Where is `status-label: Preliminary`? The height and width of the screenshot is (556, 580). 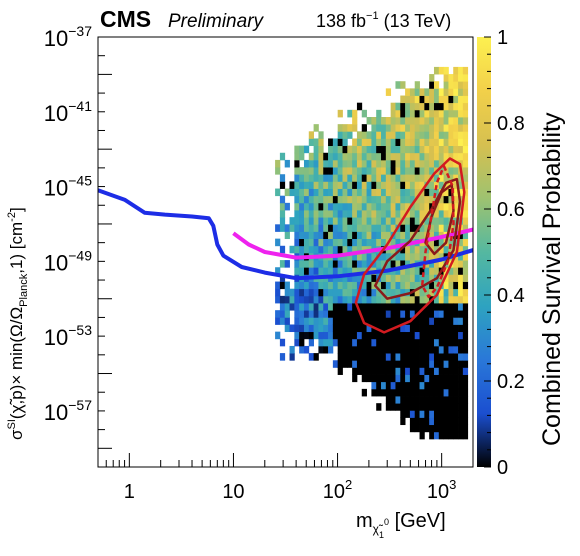
status-label: Preliminary is located at coordinates (216, 21).